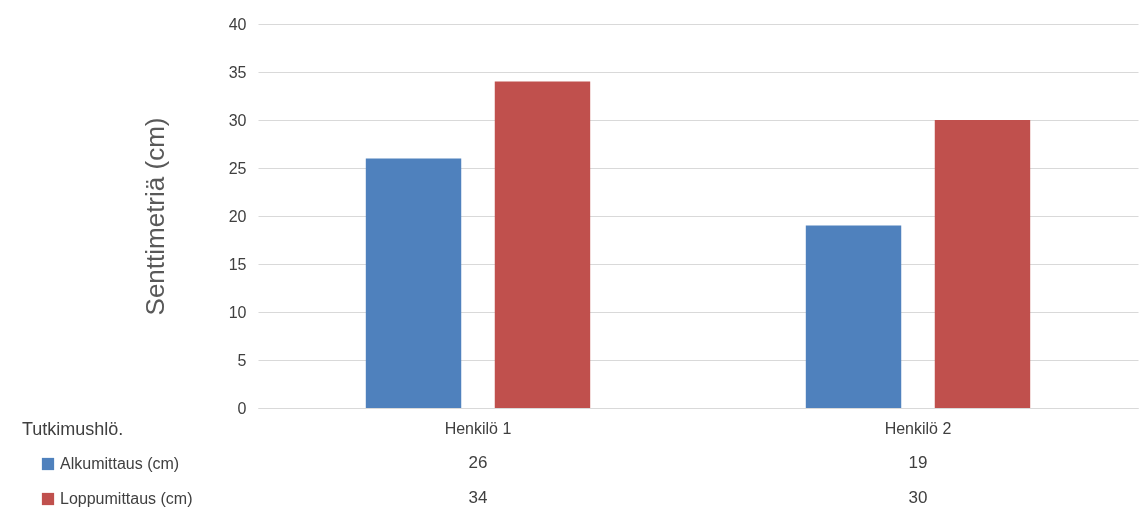 This screenshot has width=1141, height=517. I want to click on x-tick-label: Henkilö 2, so click(918, 428).